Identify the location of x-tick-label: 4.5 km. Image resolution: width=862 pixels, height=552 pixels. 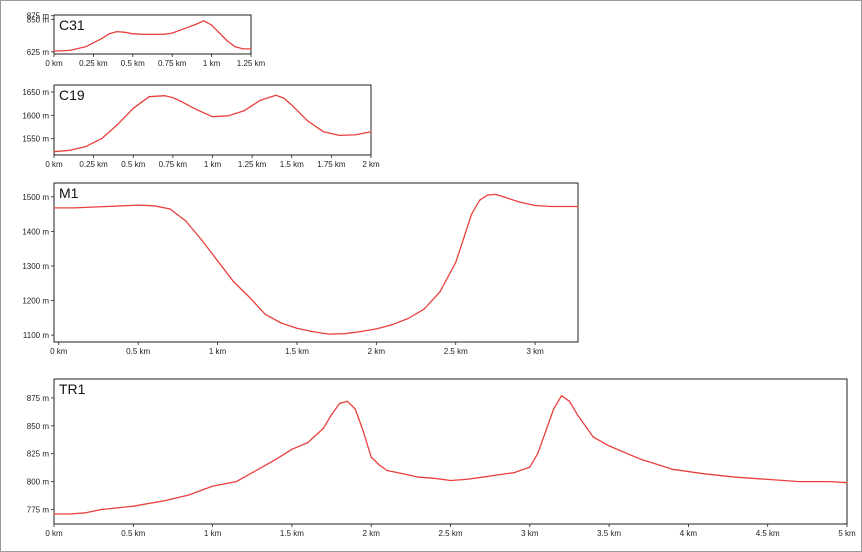
(768, 533).